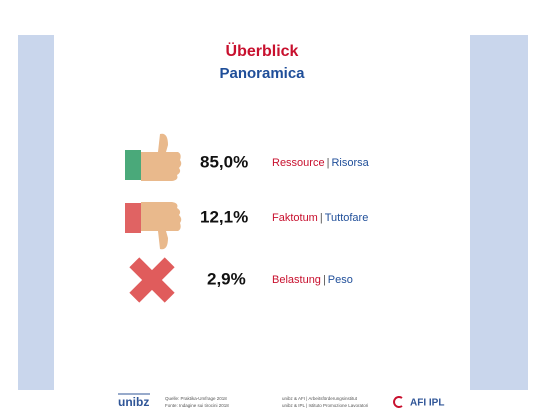  What do you see at coordinates (262, 50) in the screenshot?
I see `title: Überblick` at bounding box center [262, 50].